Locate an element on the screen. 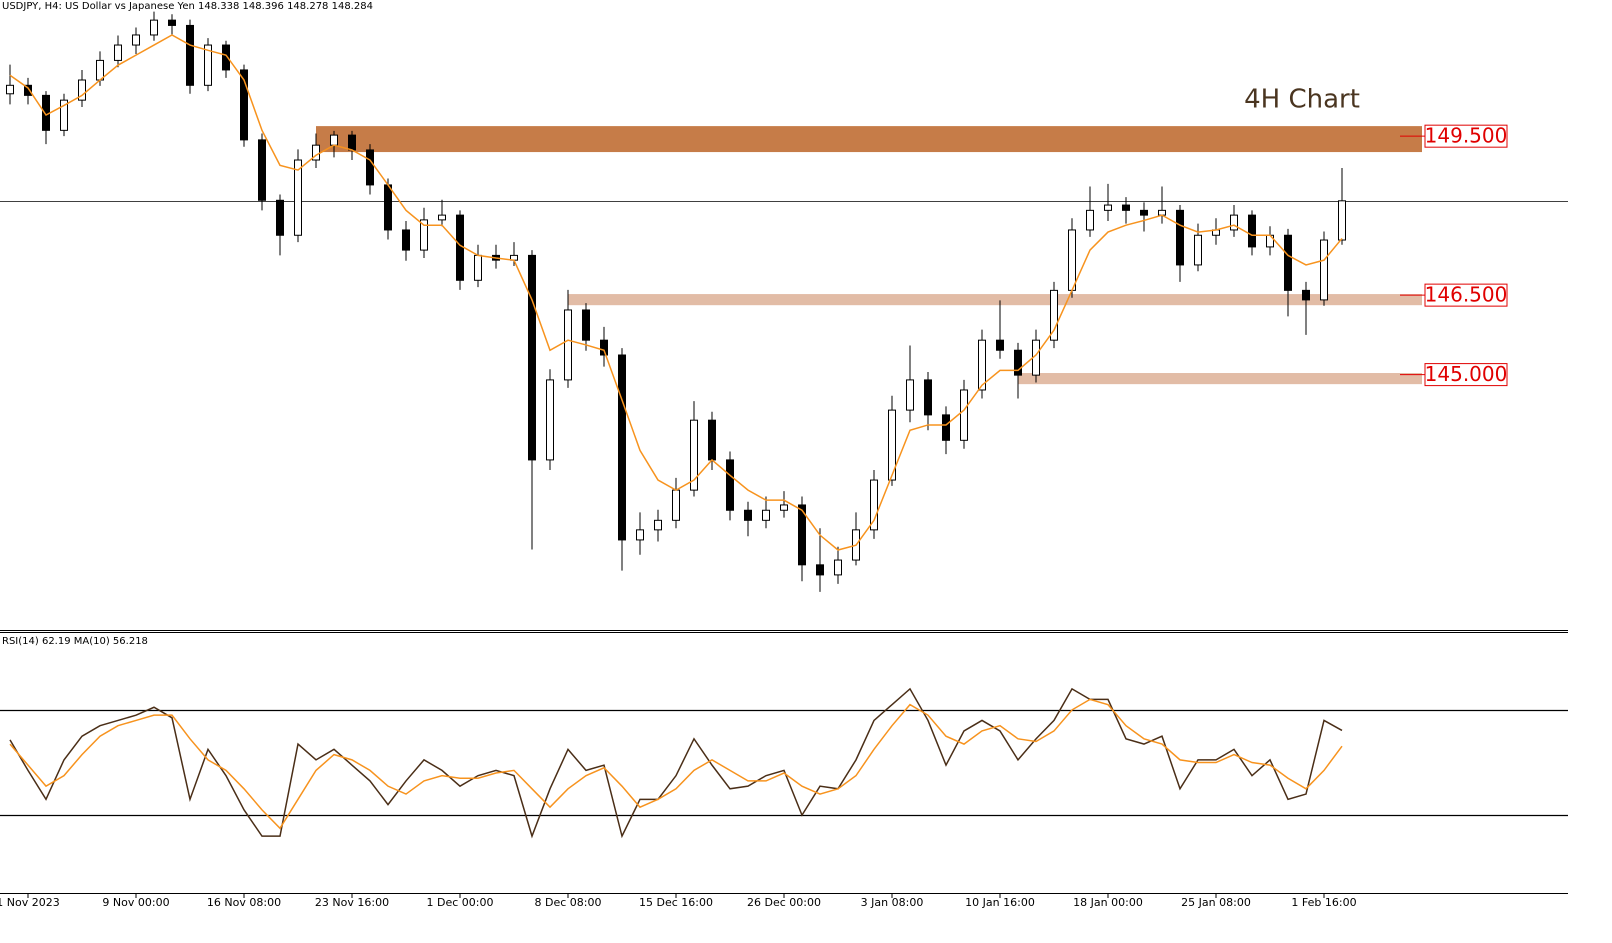  x-tick-label: 18 Jan 00:00 is located at coordinates (1108, 902).